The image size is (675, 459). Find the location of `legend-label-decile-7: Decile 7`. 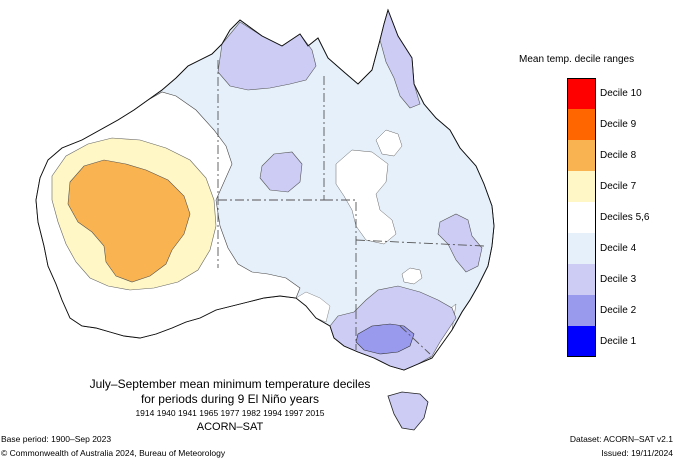

legend-label-decile-7: Decile 7 is located at coordinates (618, 186).